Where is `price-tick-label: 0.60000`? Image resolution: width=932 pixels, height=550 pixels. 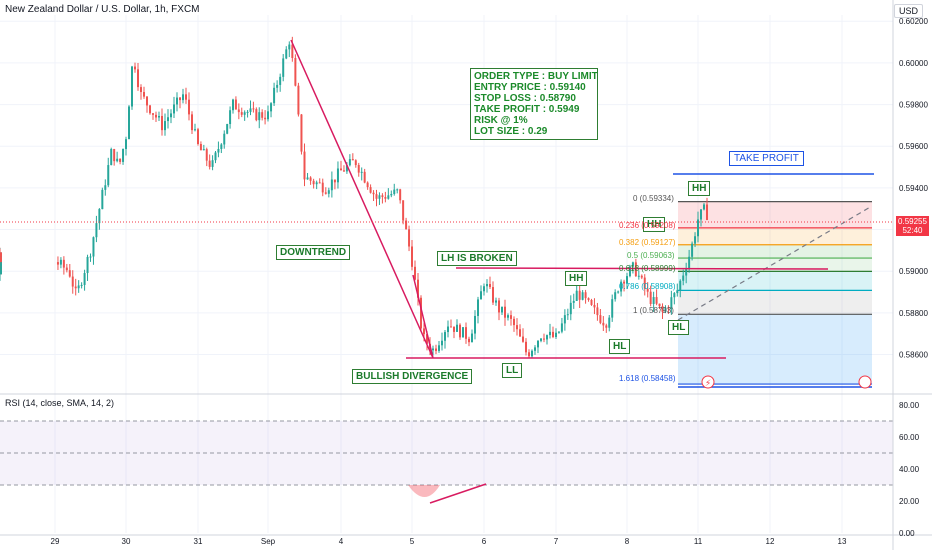
price-tick-label: 0.60000 is located at coordinates (913, 63).